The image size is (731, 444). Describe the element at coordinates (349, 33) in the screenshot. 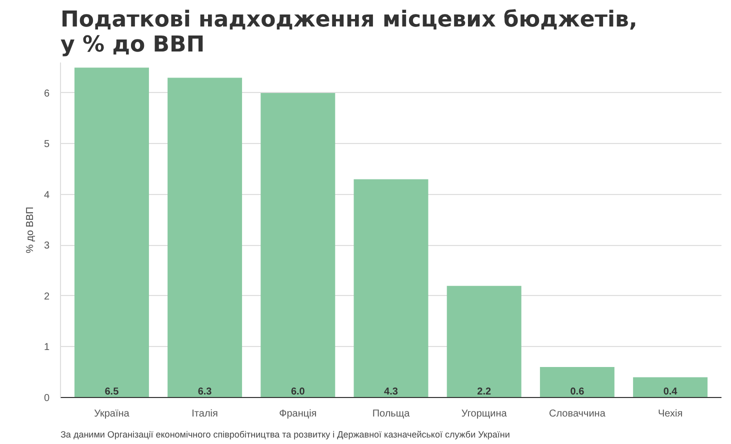

I see `chart-title: Податкові надходження місцевих бюджетів, у % до ВВП` at that location.